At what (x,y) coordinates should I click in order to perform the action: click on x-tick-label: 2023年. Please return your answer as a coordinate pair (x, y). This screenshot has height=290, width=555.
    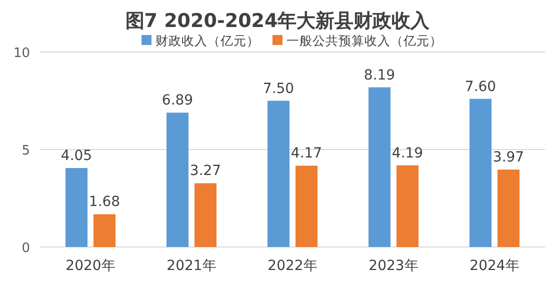
    Looking at the image, I should click on (393, 266).